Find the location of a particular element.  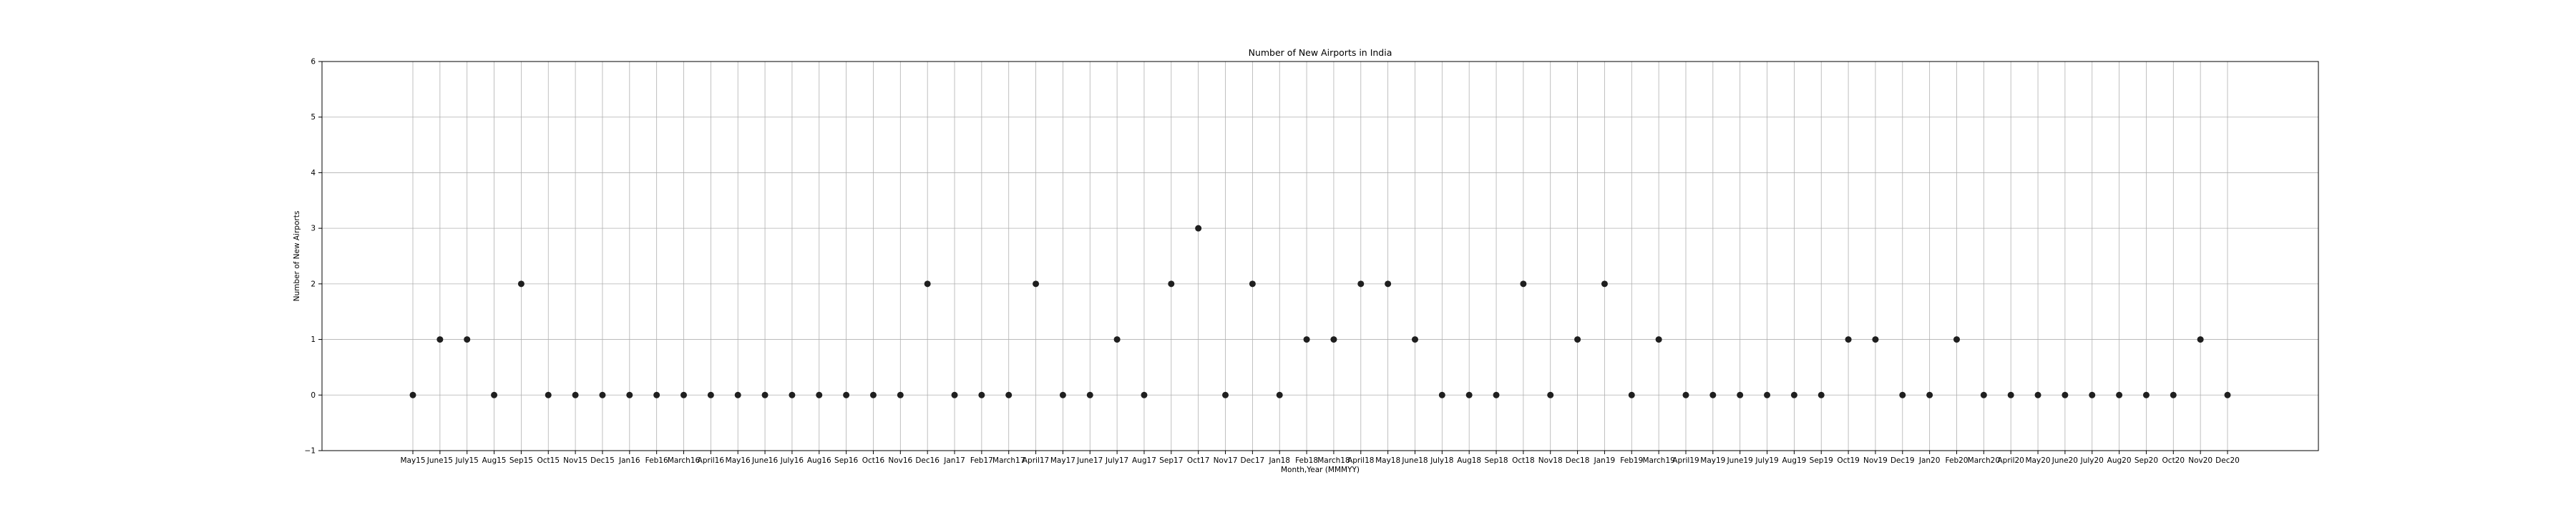

x-tick-label: Sep19 is located at coordinates (1821, 460).